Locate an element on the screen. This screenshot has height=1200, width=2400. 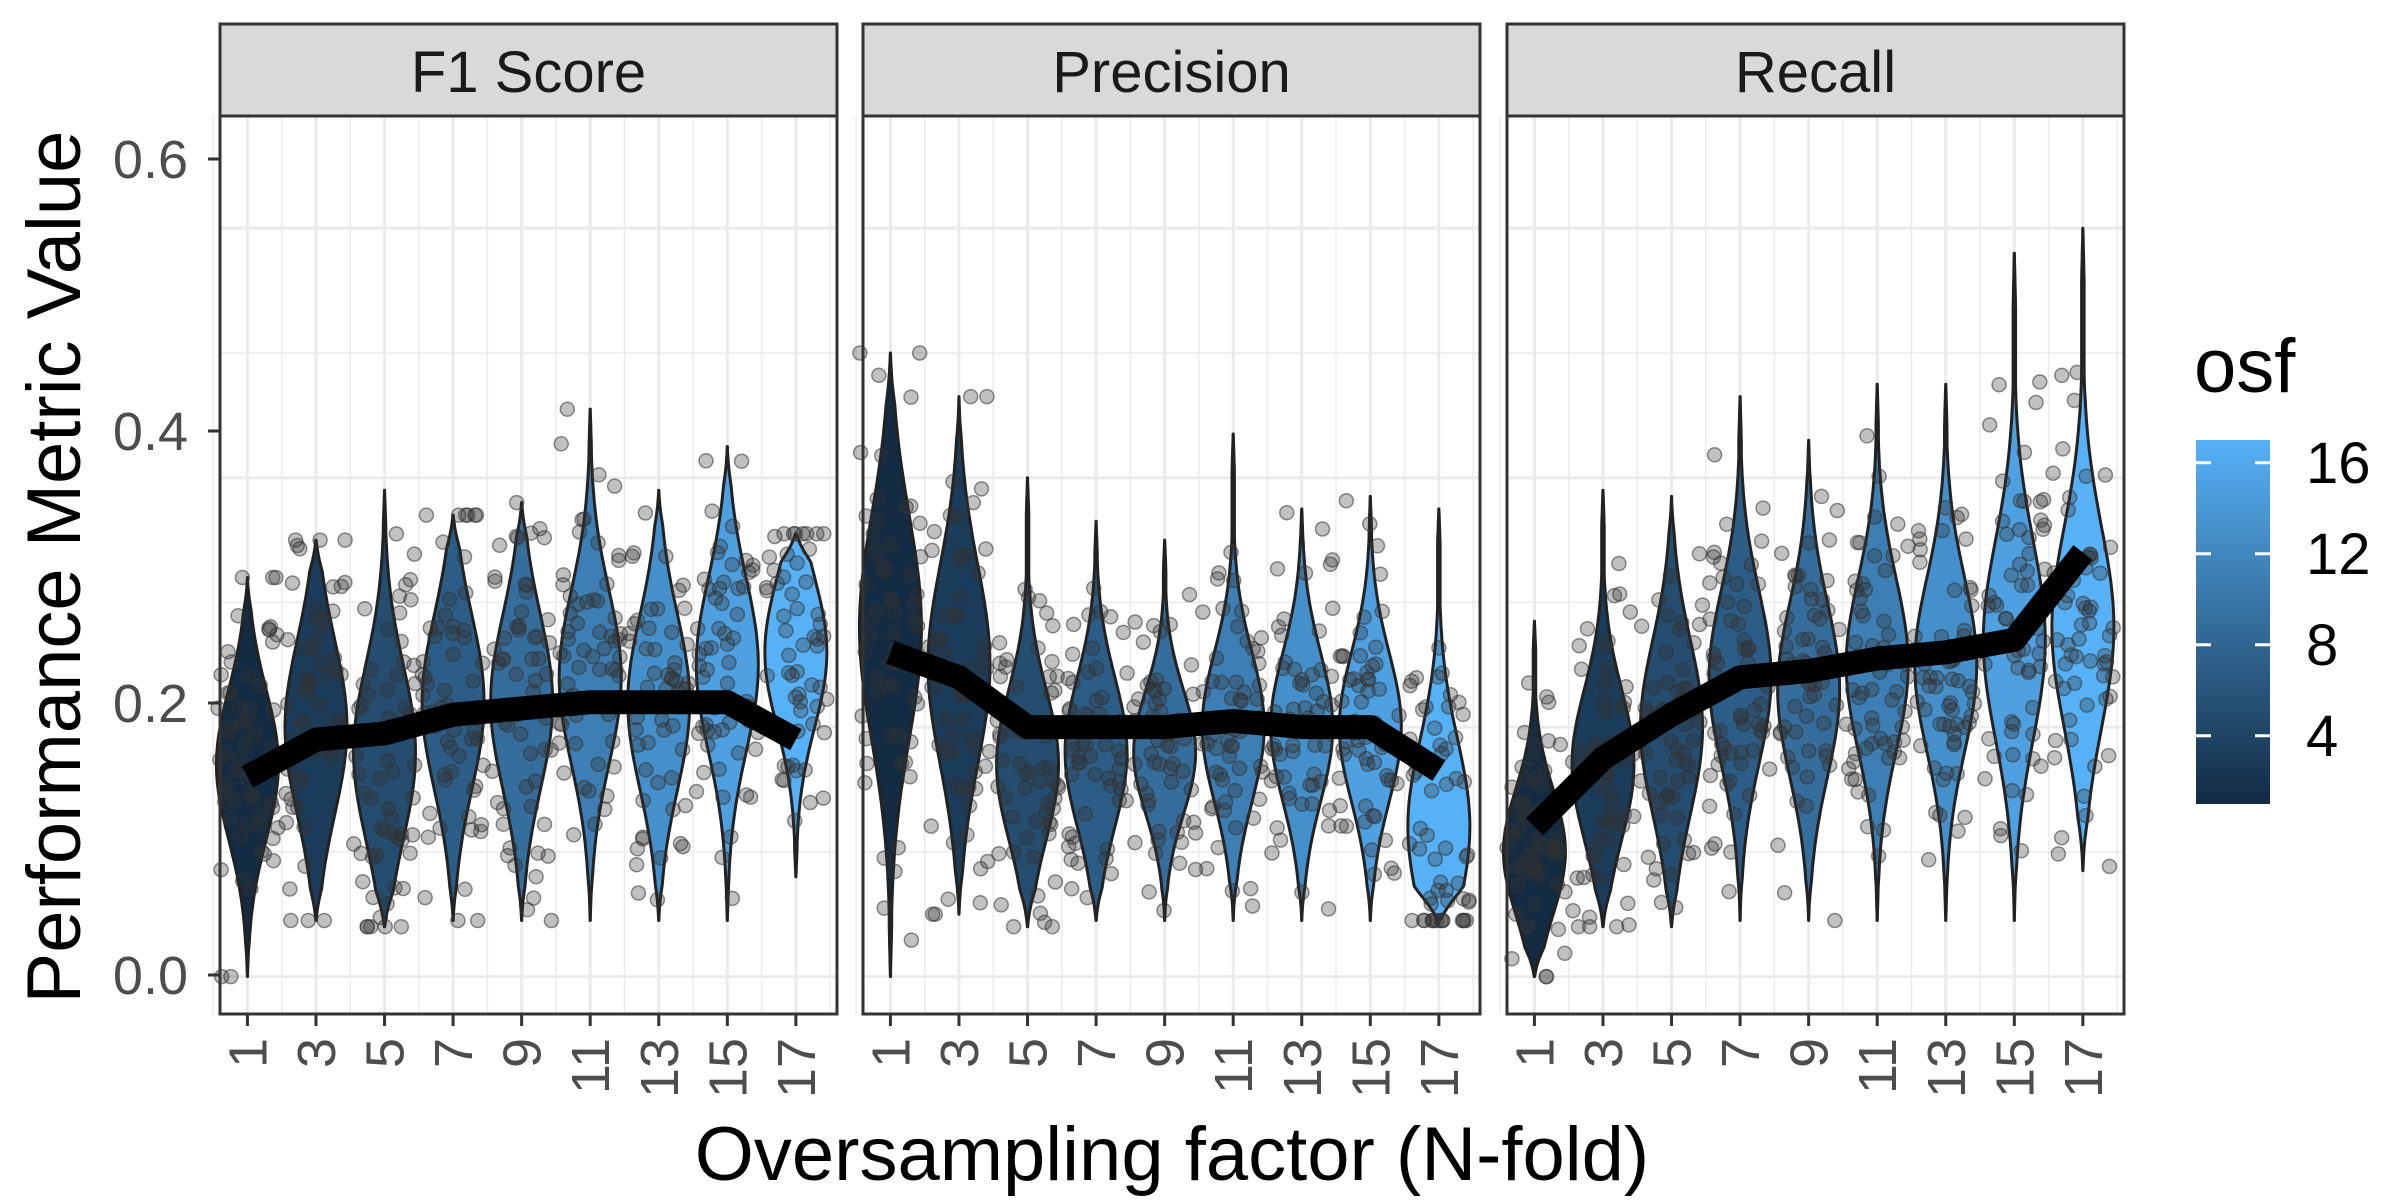
legend-ticks: 4 8 12 16 is located at coordinates (2283, 600).